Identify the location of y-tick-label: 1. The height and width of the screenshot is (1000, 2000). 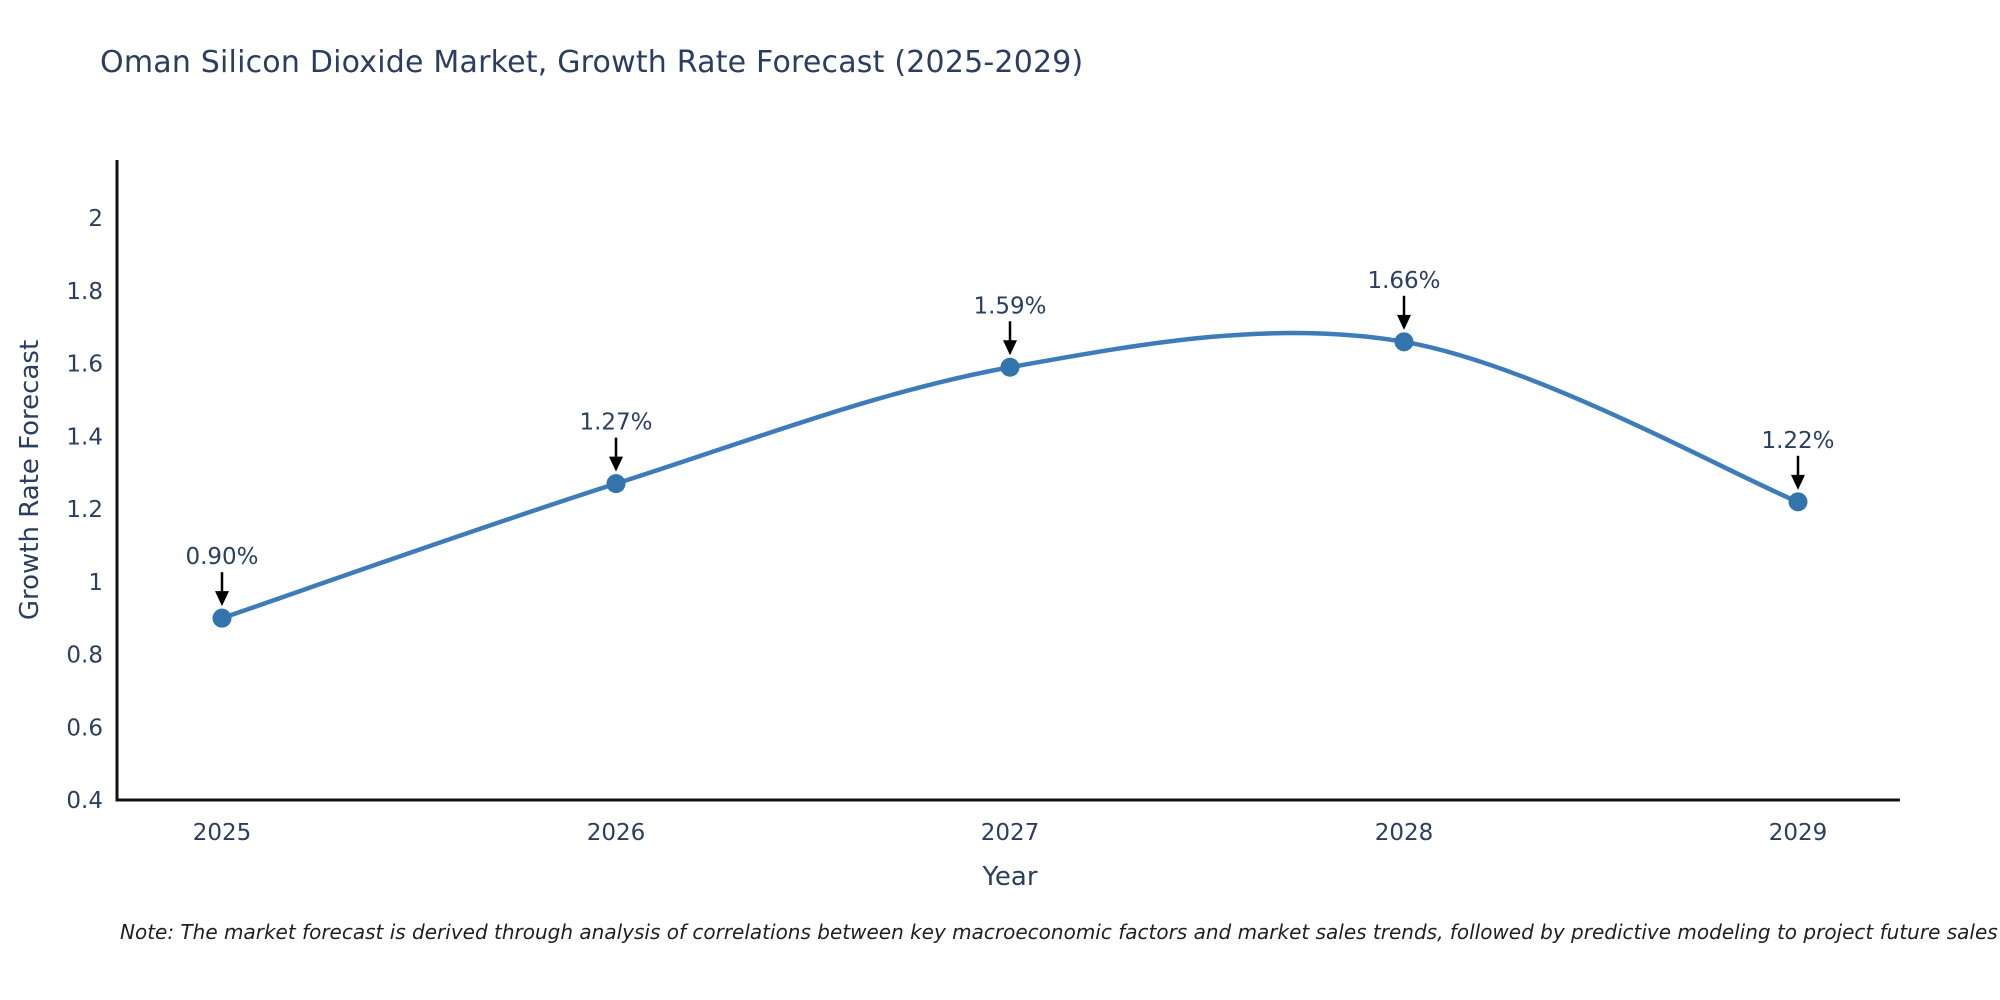
(95, 583).